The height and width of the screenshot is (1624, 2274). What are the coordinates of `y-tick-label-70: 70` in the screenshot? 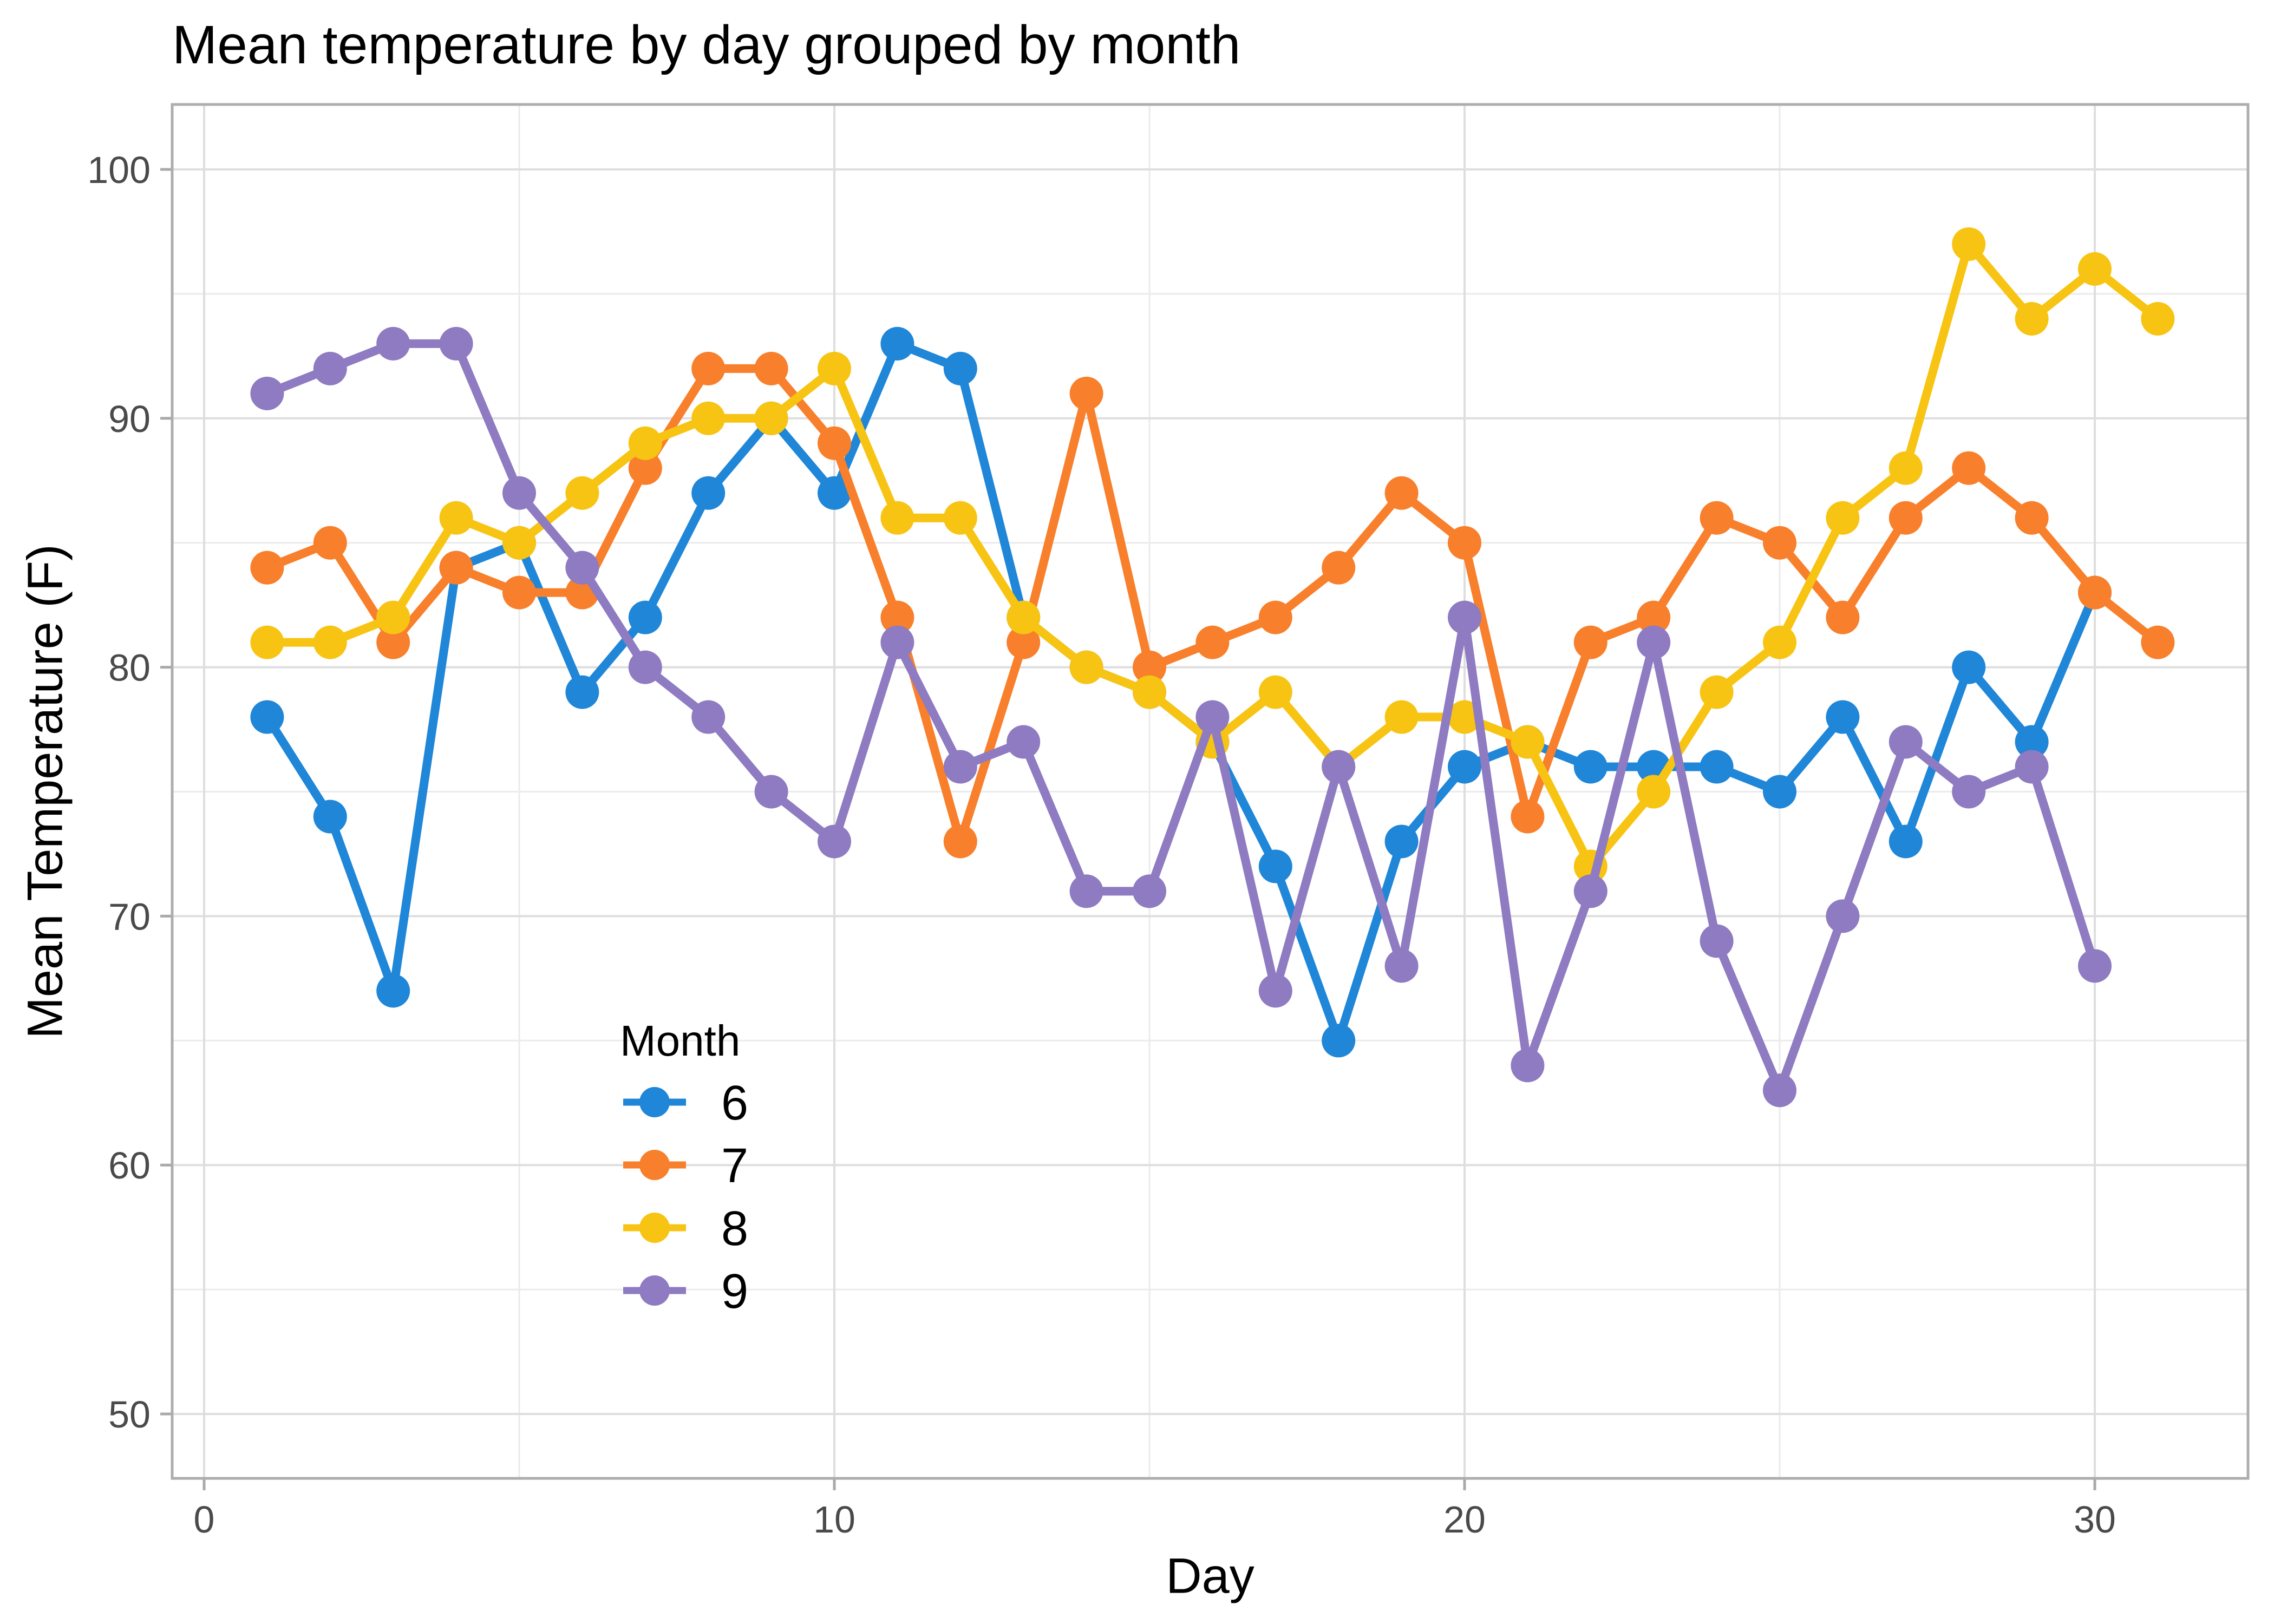 It's located at (129, 916).